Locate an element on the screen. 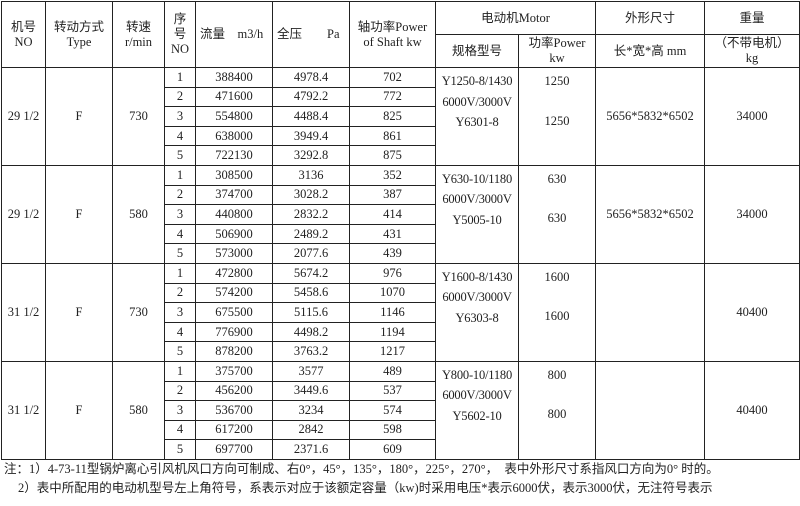 The image size is (800, 506). motor-model-line: Y6303-8 is located at coordinates (477, 317).